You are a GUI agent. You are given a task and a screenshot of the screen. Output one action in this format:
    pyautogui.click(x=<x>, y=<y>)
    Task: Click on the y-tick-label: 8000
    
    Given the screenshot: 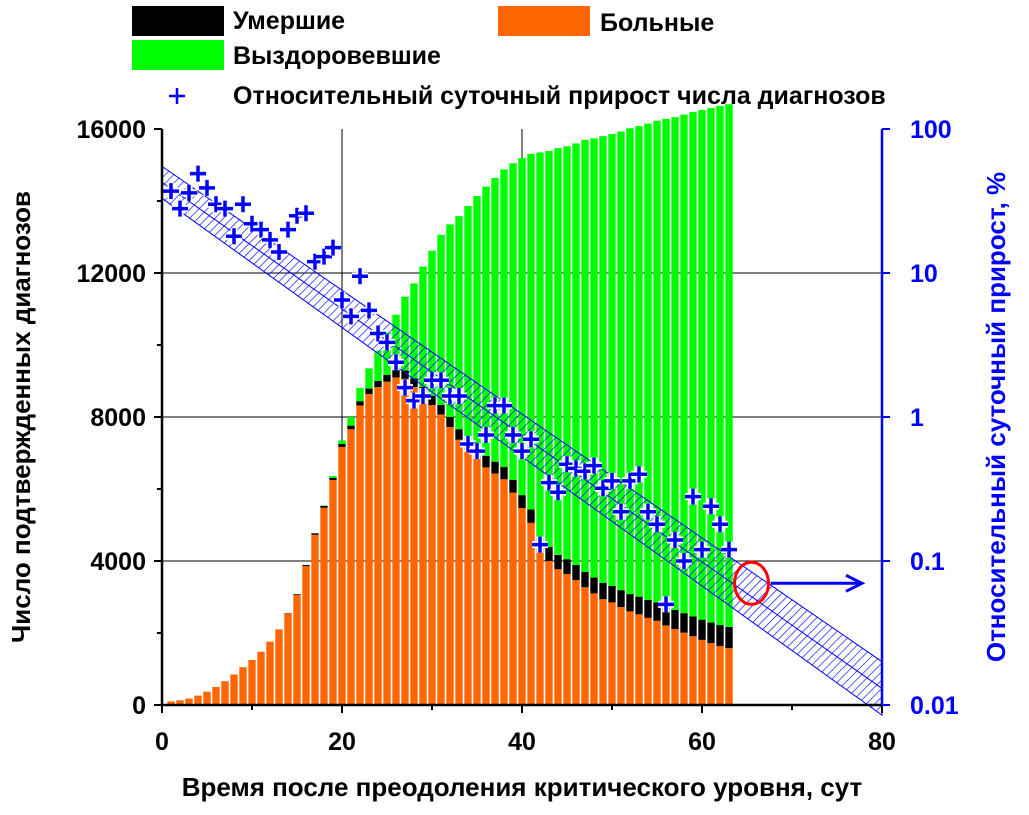 What is the action you would take?
    pyautogui.click(x=118, y=418)
    